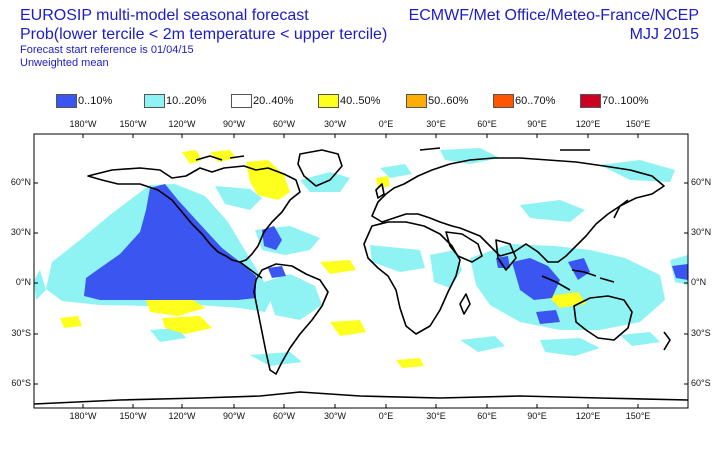 The image size is (723, 456). I want to click on forecast-start-reference: Forecast start reference is 01/04/15, so click(107, 50).